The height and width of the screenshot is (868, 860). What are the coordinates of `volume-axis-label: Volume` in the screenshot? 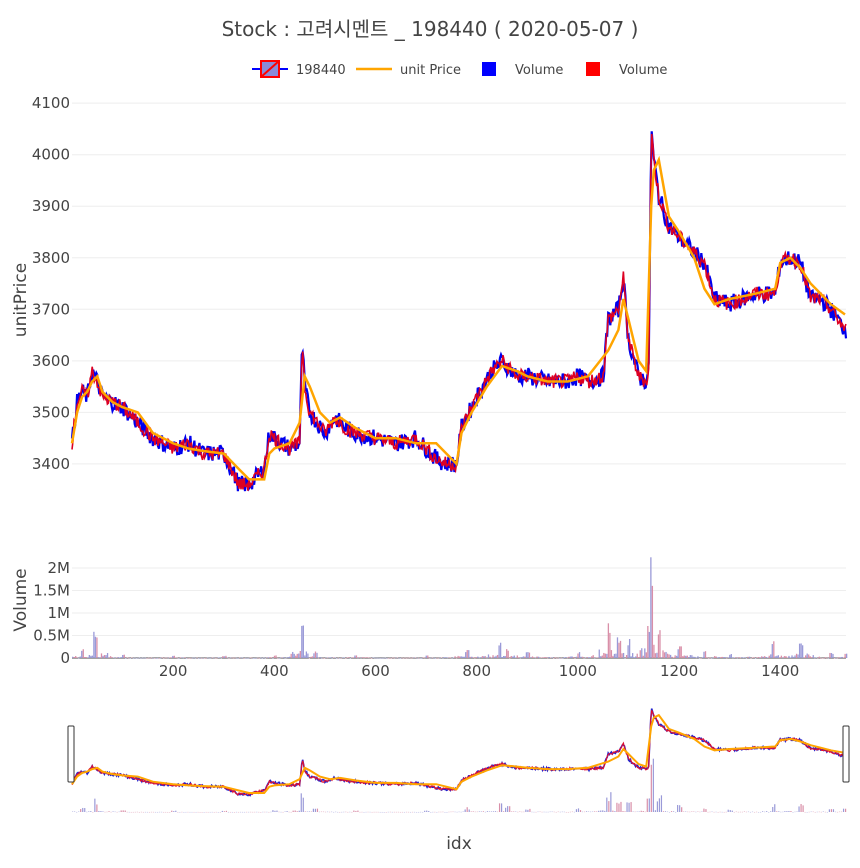 It's located at (21, 599).